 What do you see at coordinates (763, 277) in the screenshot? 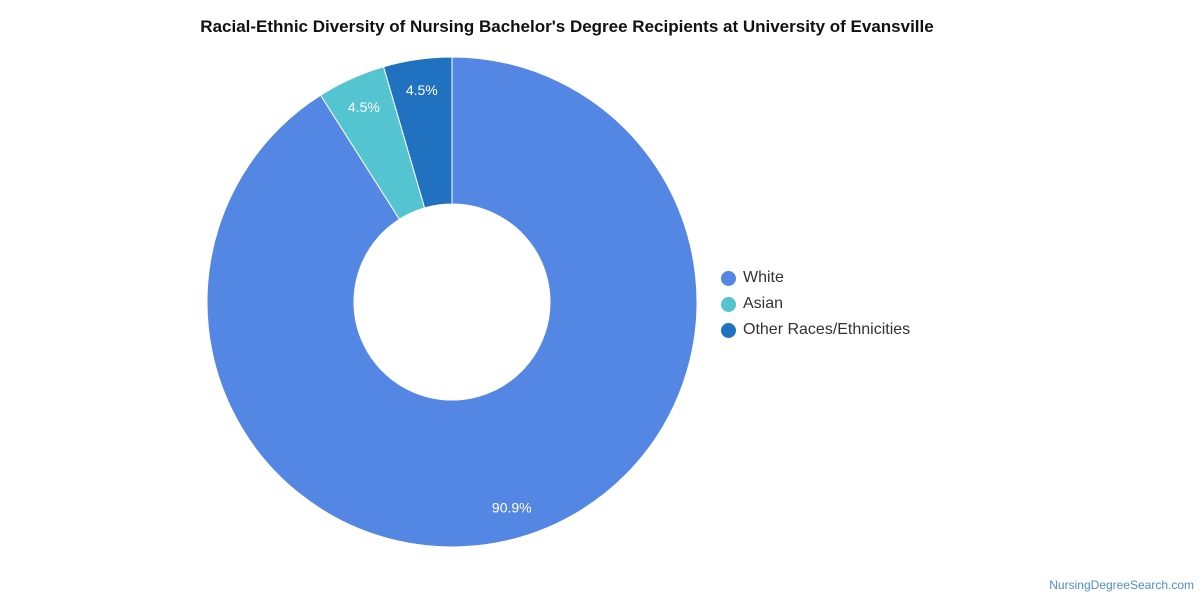
I see `legend-label: White` at bounding box center [763, 277].